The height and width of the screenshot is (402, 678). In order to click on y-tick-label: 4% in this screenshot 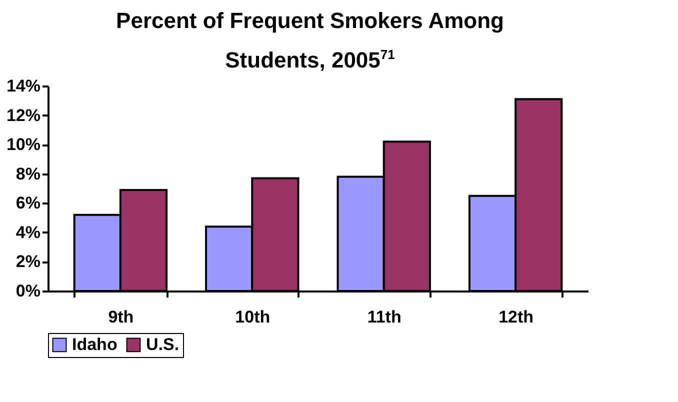, I will do `click(28, 232)`.